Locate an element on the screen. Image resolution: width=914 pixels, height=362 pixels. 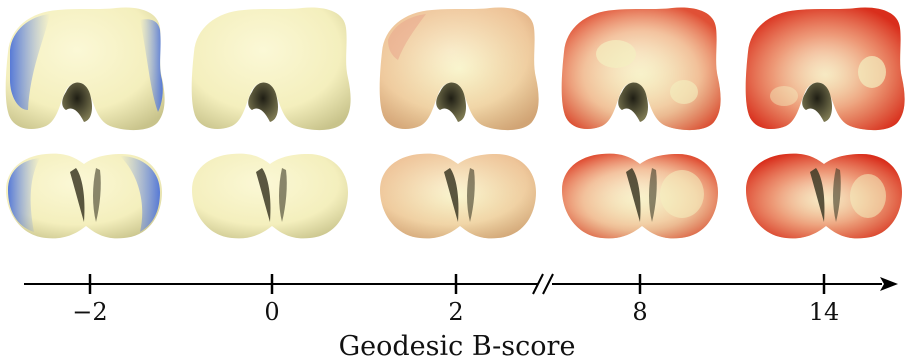
tick-label-minus-2: −2 is located at coordinates (89, 312).